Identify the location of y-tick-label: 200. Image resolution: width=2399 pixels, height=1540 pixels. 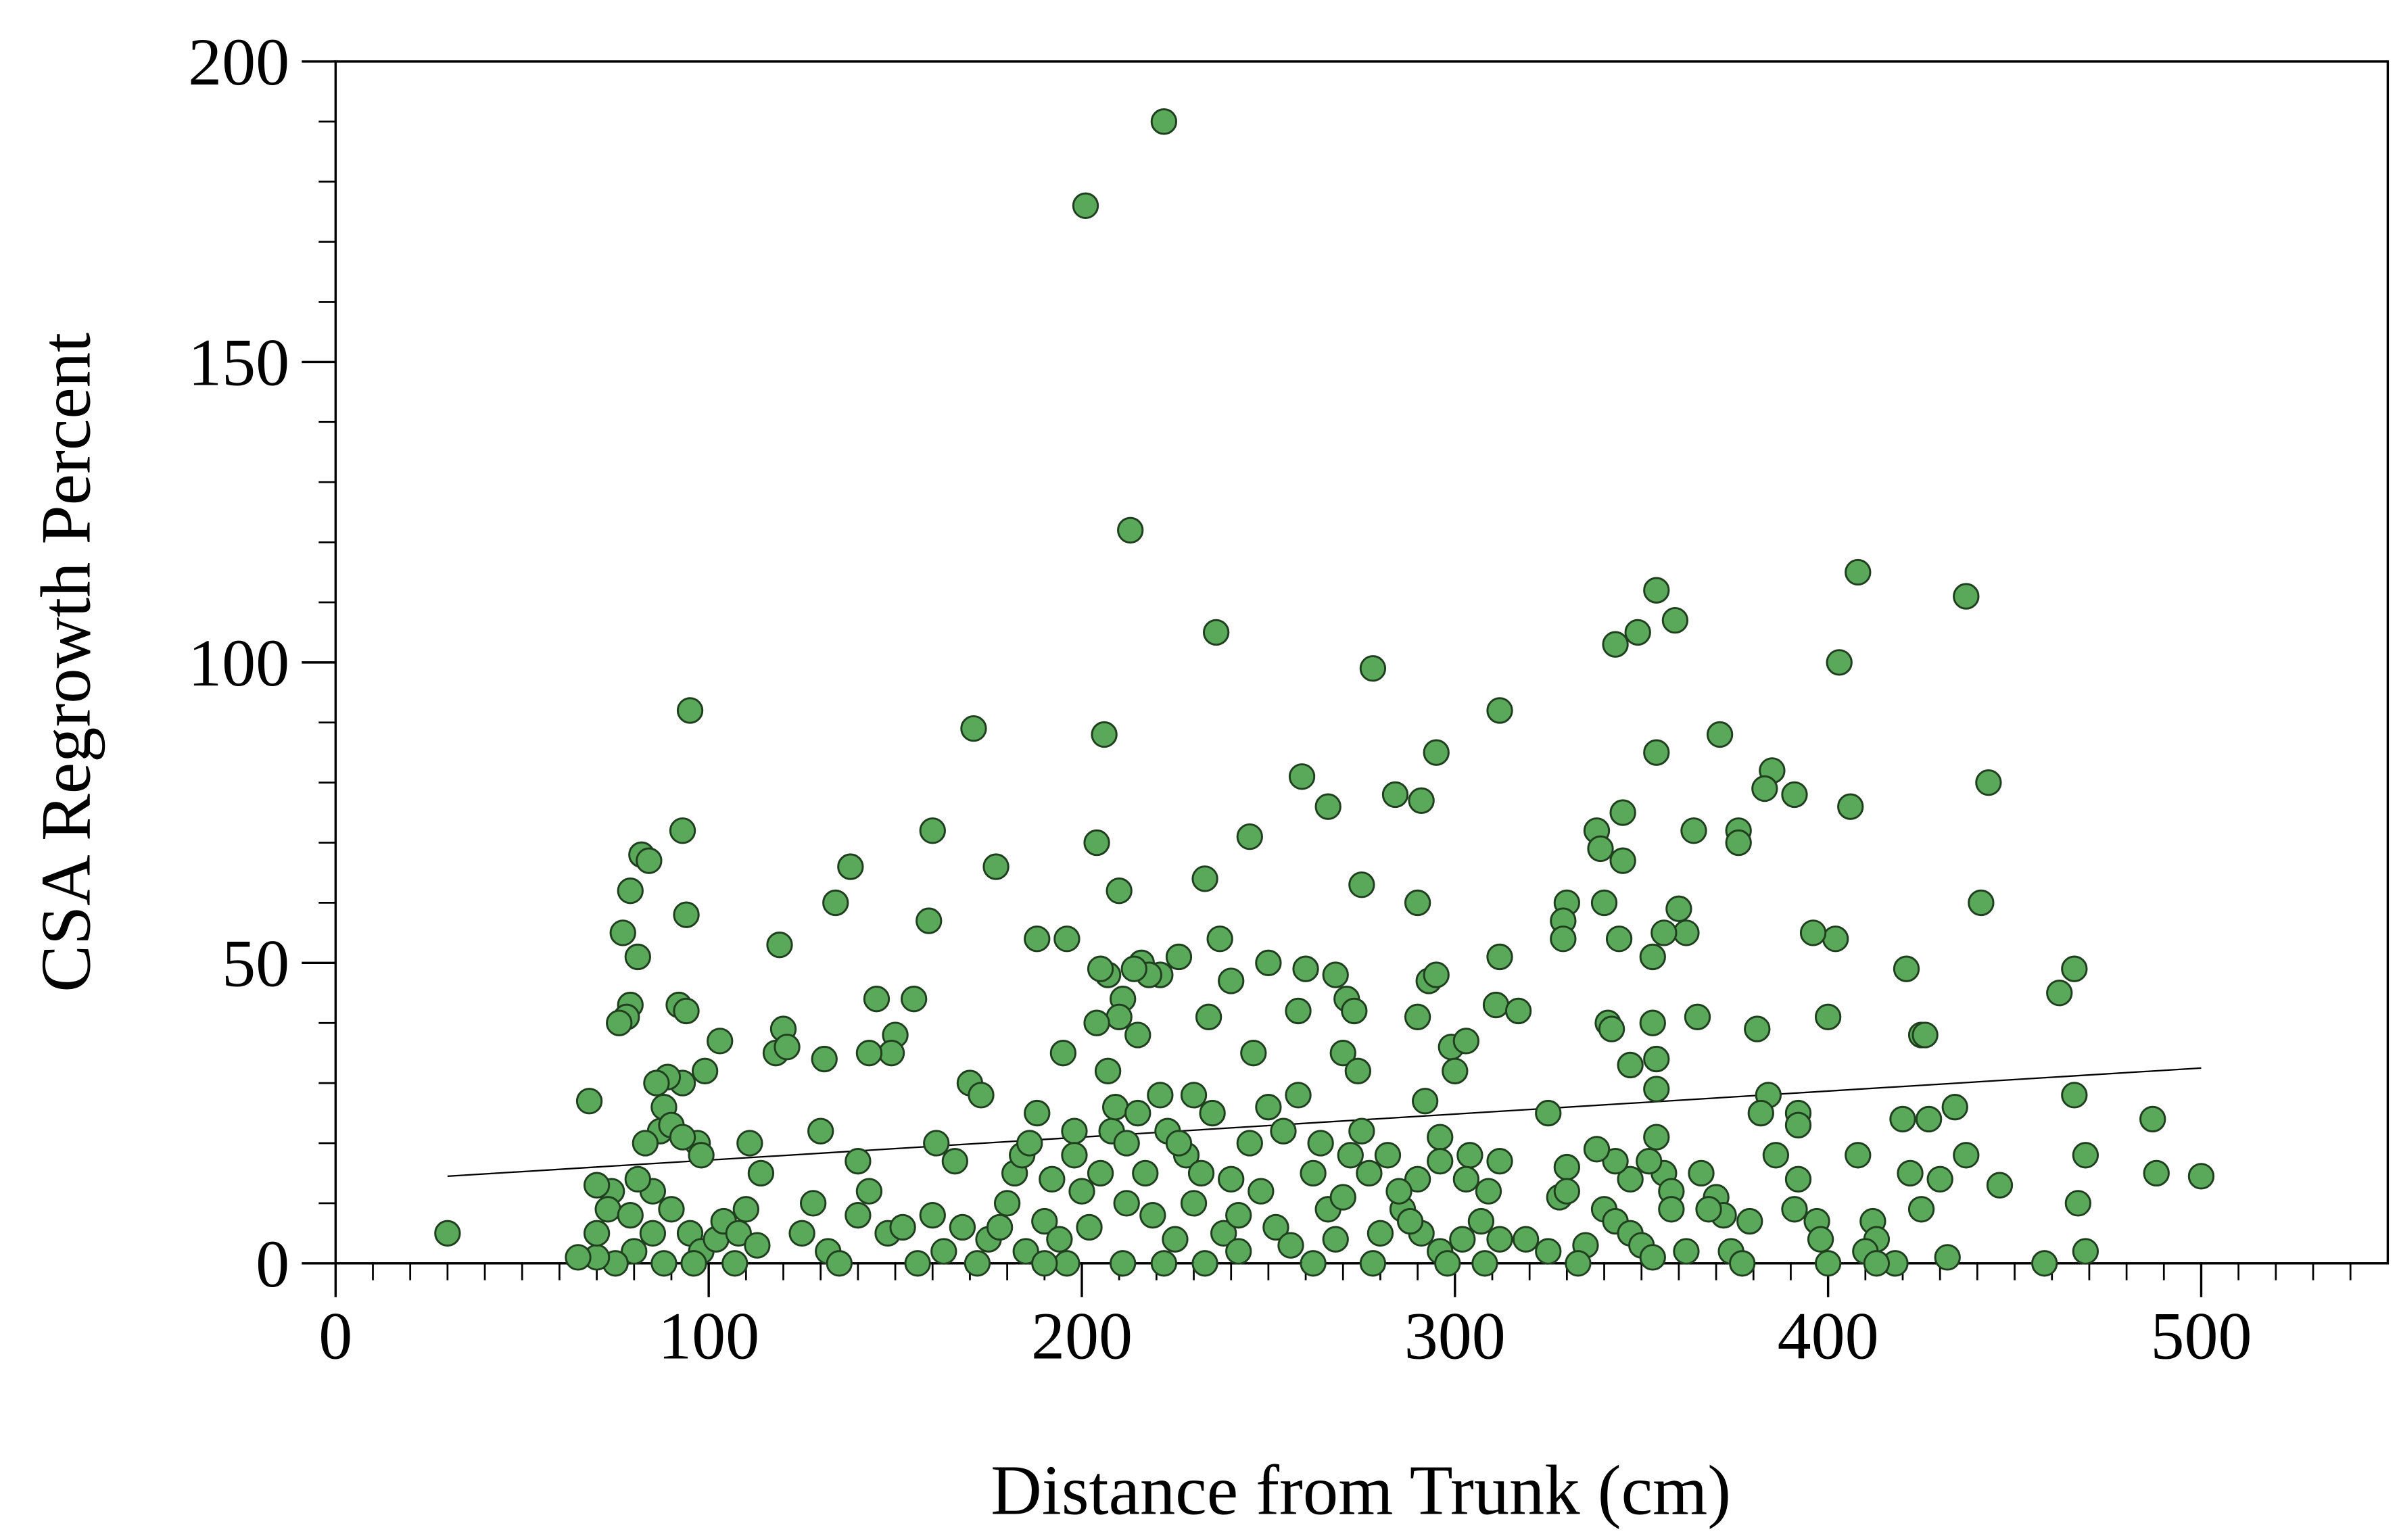
(238, 61).